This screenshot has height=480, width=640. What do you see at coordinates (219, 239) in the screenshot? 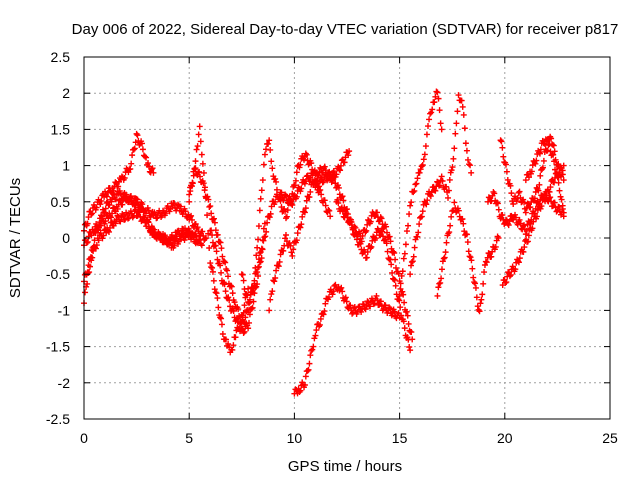
I see `series-track-e` at bounding box center [219, 239].